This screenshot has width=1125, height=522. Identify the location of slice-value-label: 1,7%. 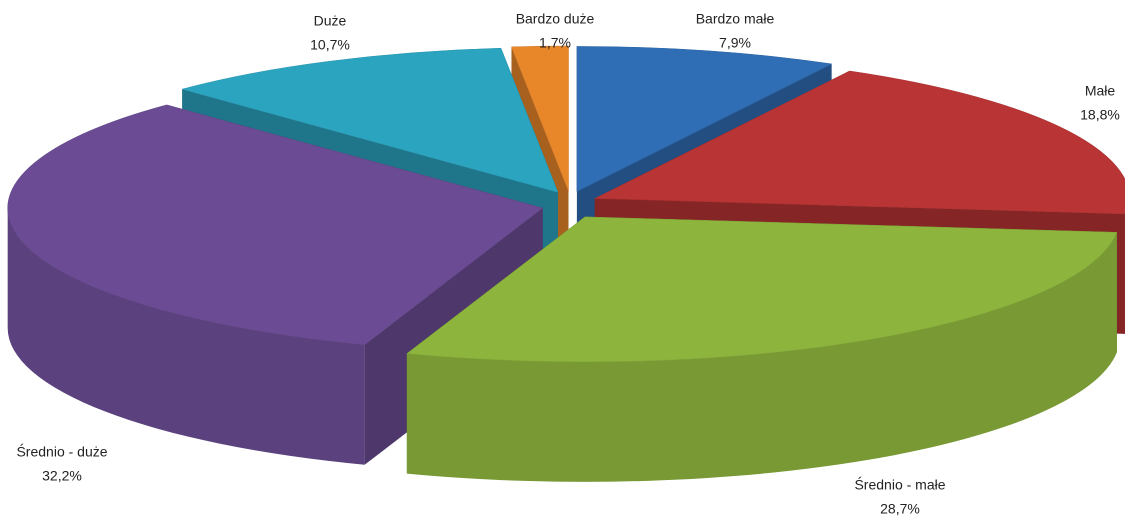
(555, 43).